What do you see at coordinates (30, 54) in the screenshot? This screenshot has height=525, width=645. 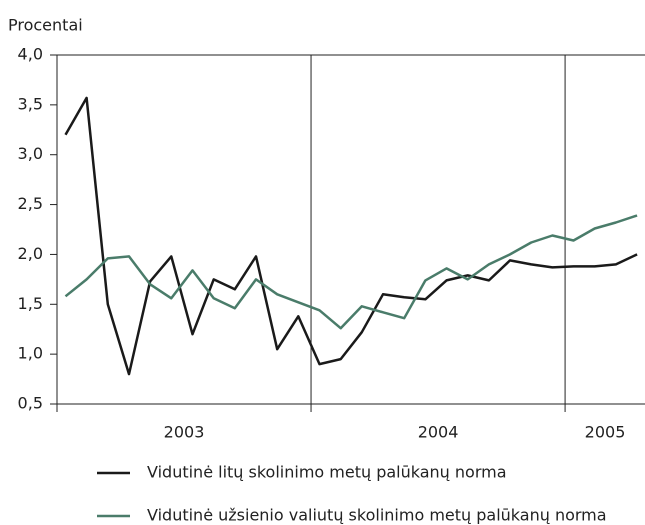 I see `y-tick-label: 4,0` at bounding box center [30, 54].